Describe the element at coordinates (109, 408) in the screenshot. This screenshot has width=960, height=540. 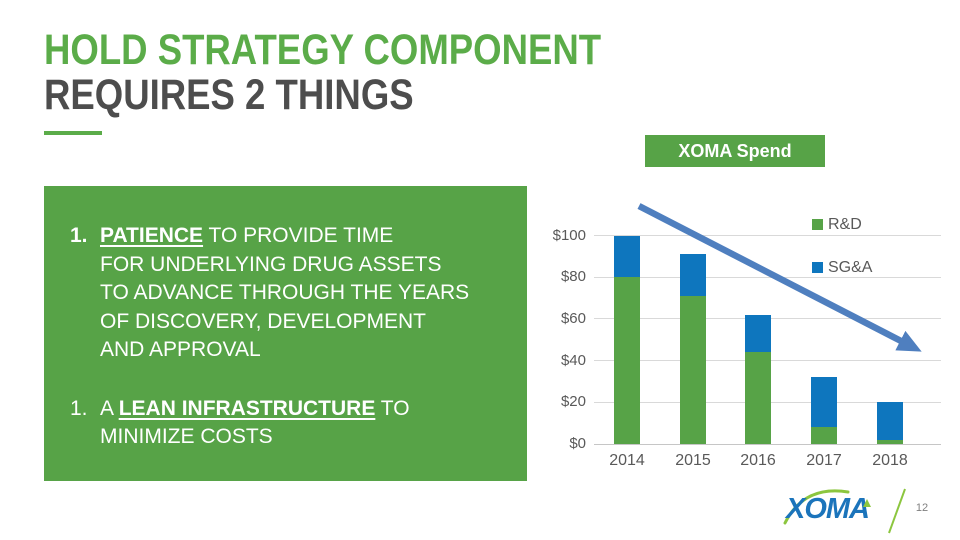
I see `list-item-lead: A` at that location.